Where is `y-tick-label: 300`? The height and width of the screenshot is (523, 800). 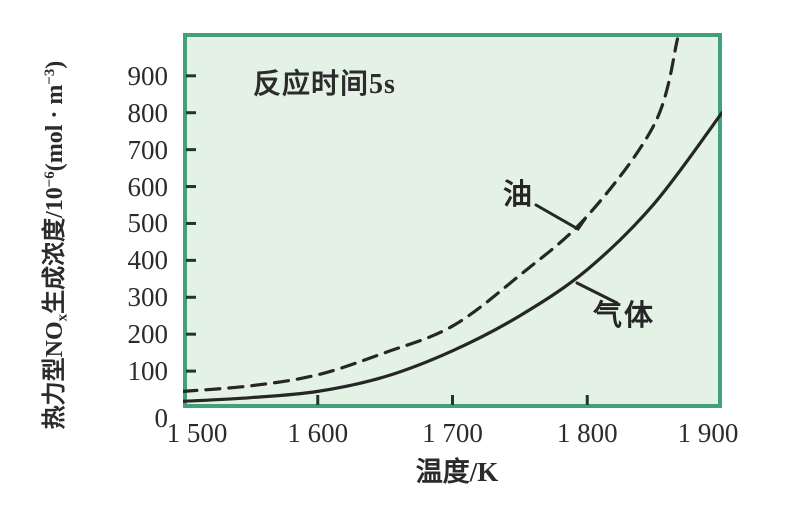 y-tick-label: 300 is located at coordinates (148, 297).